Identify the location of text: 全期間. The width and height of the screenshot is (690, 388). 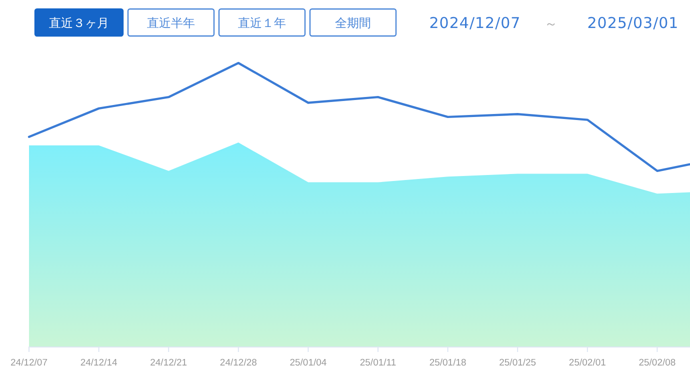
(353, 23).